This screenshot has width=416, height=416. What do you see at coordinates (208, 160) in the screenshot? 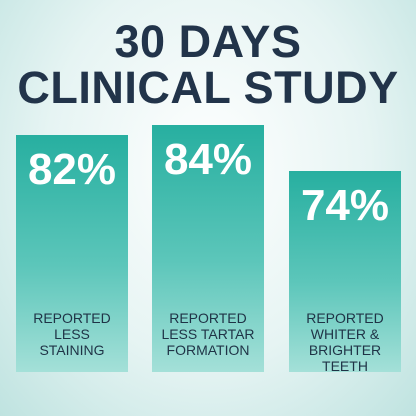
I see `value-label: 84%` at bounding box center [208, 160].